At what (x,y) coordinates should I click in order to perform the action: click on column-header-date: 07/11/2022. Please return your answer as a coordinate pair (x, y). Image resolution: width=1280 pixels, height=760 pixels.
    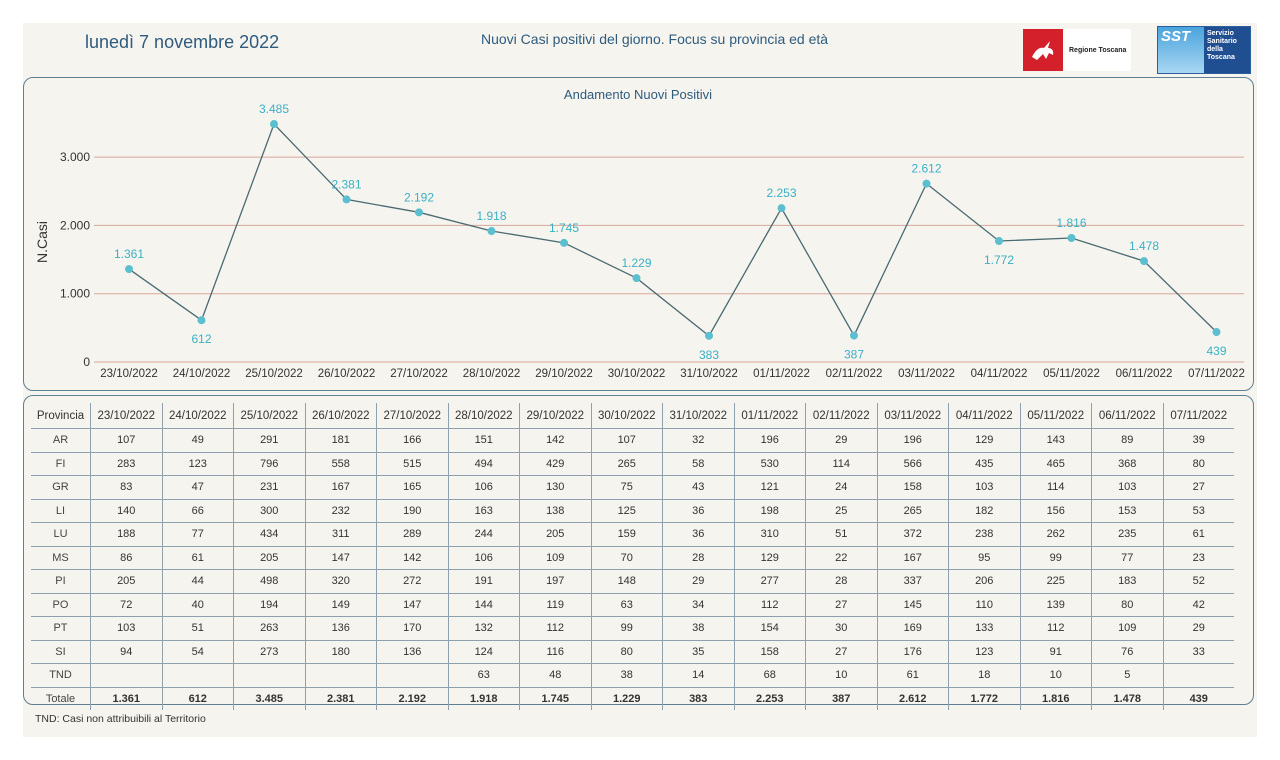
    Looking at the image, I should click on (1198, 416).